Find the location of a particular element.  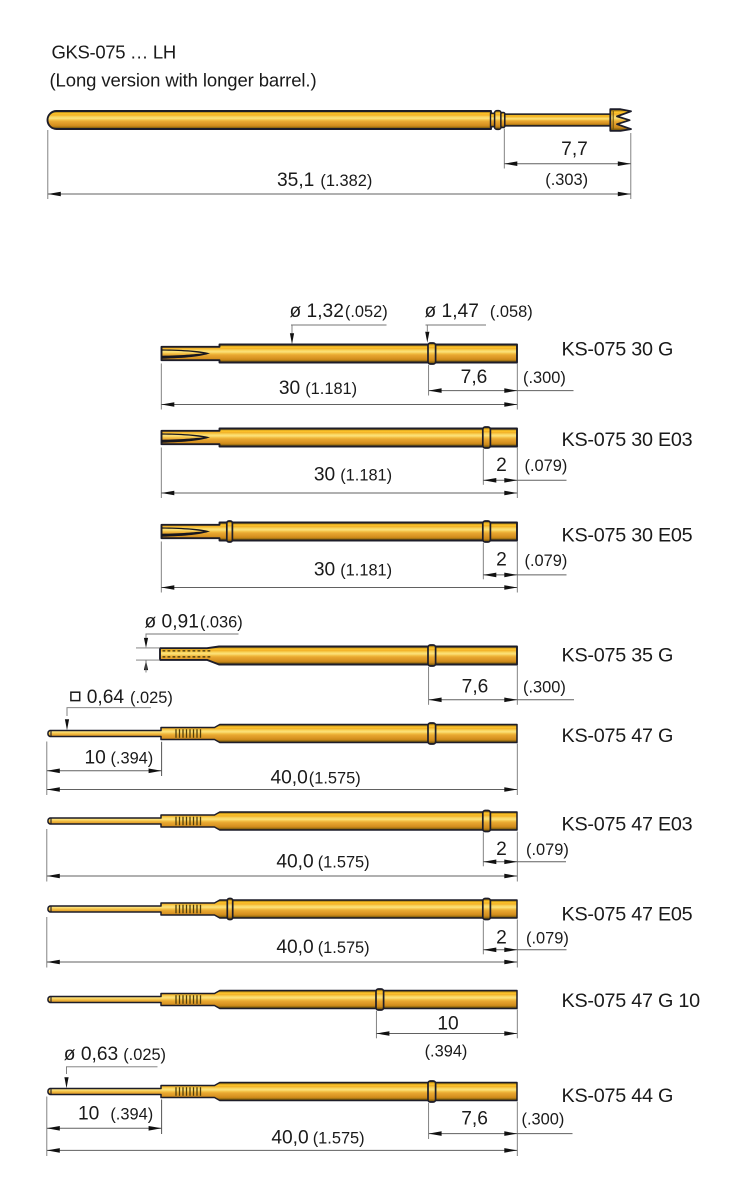

svg-text: KS-075 44 G is located at coordinates (618, 1096).